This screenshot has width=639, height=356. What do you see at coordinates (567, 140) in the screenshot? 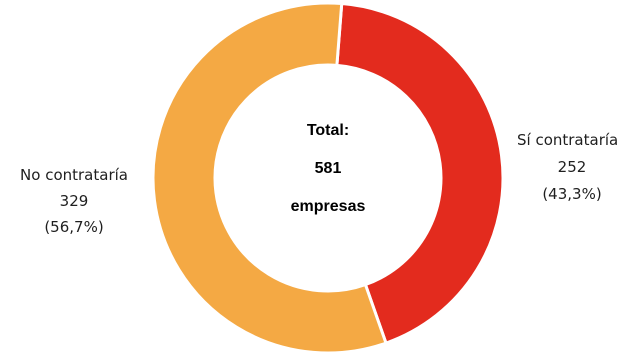
I see `slice-label-si-name: Sí contrataría` at bounding box center [567, 140].